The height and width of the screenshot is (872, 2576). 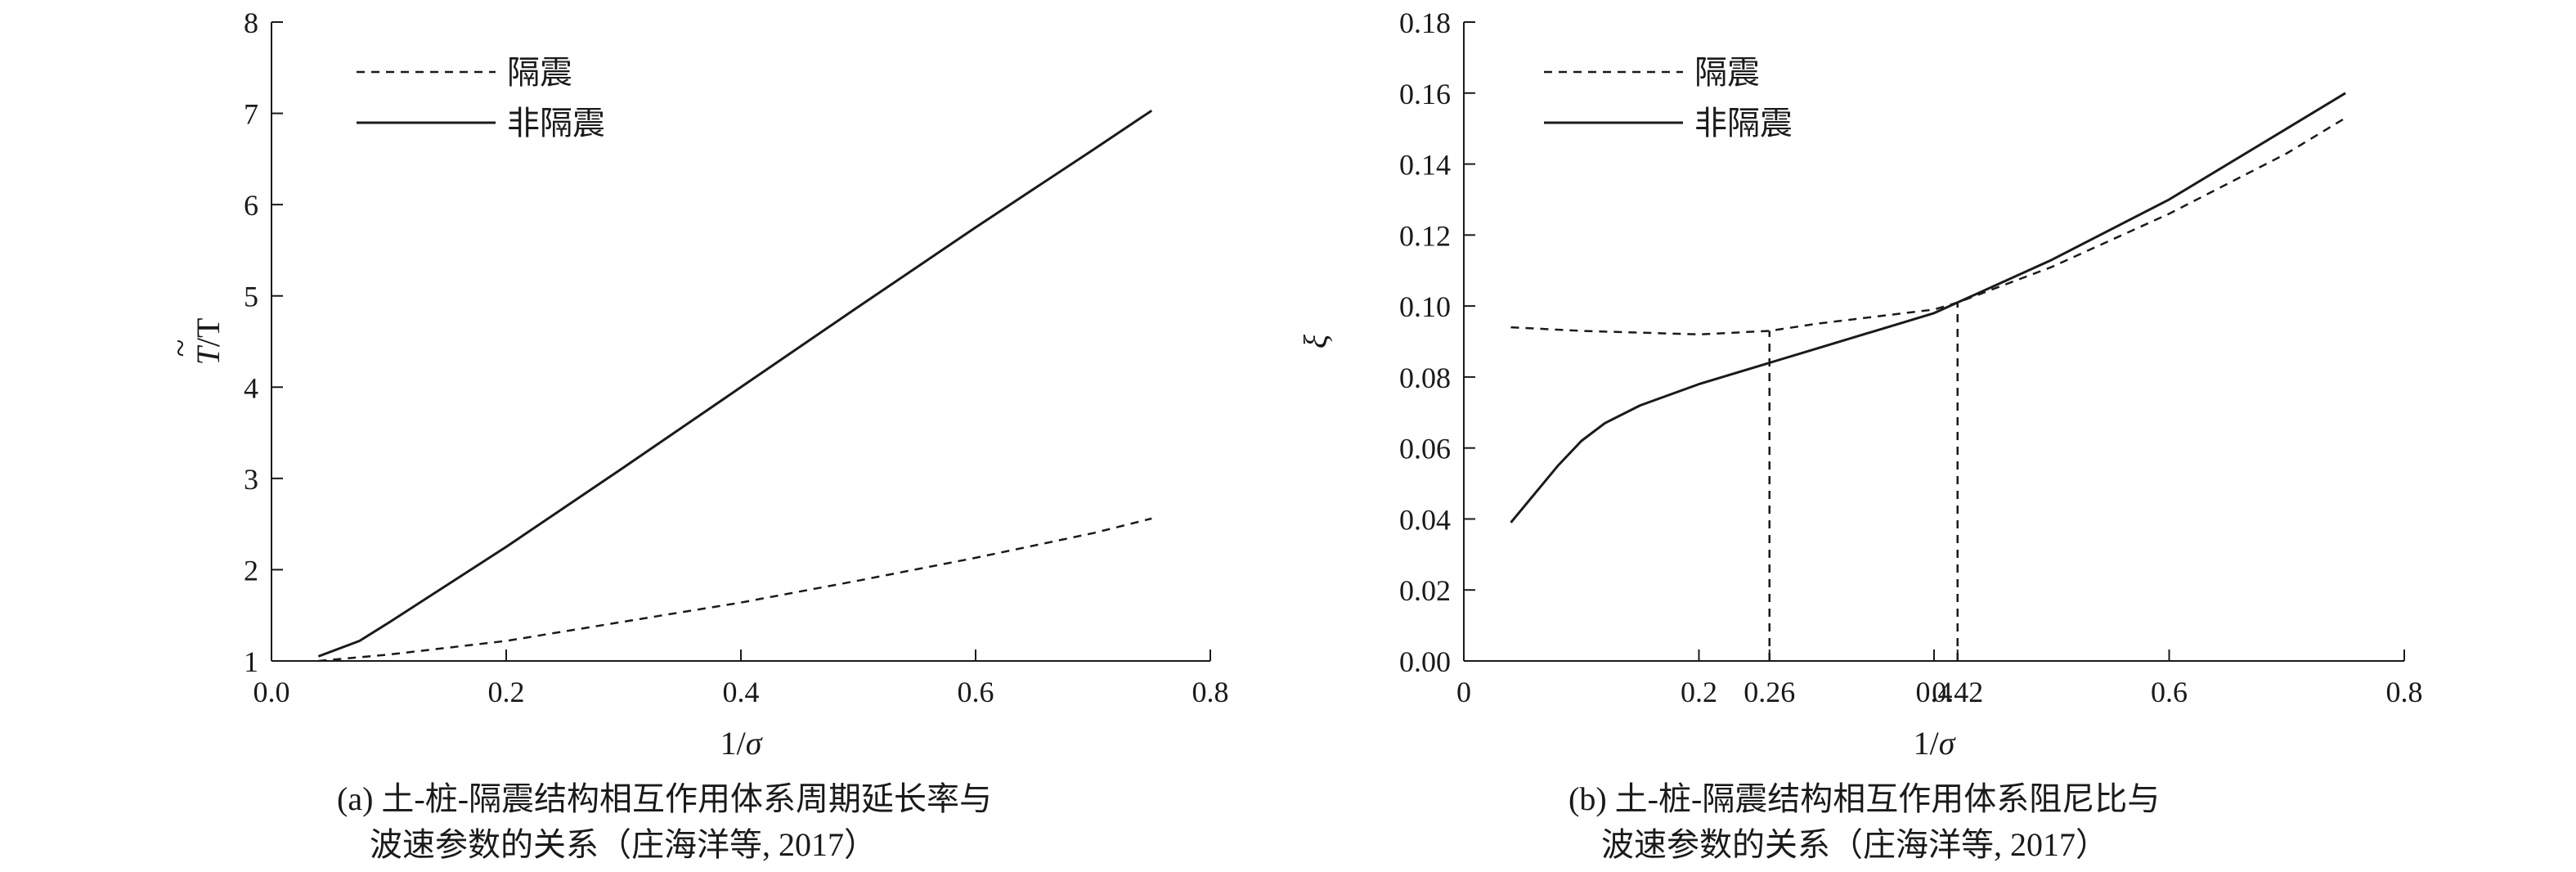 What do you see at coordinates (1425, 94) in the screenshot?
I see `y-tick-label: 0.16` at bounding box center [1425, 94].